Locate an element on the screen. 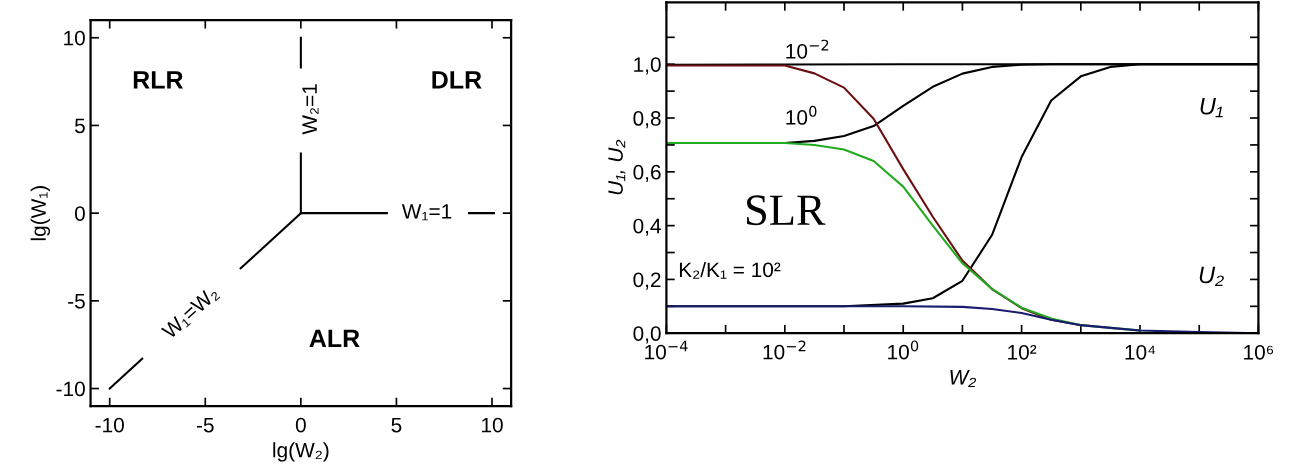  annotation: SLR is located at coordinates (786, 210).